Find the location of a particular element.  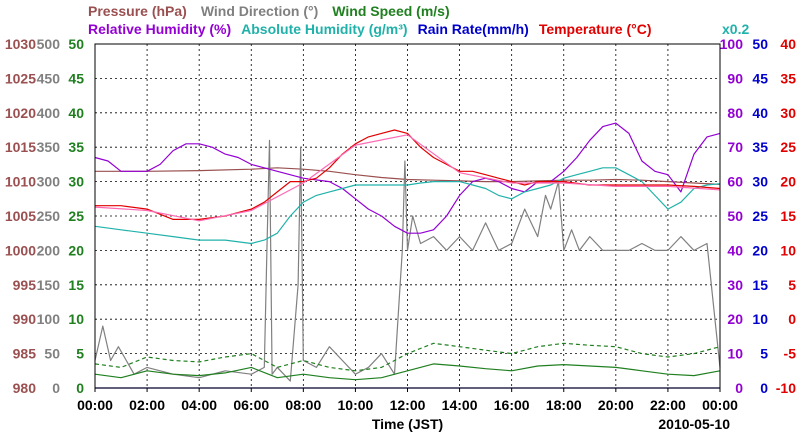

ytick-wind-speed: 35 is located at coordinates (76, 147).